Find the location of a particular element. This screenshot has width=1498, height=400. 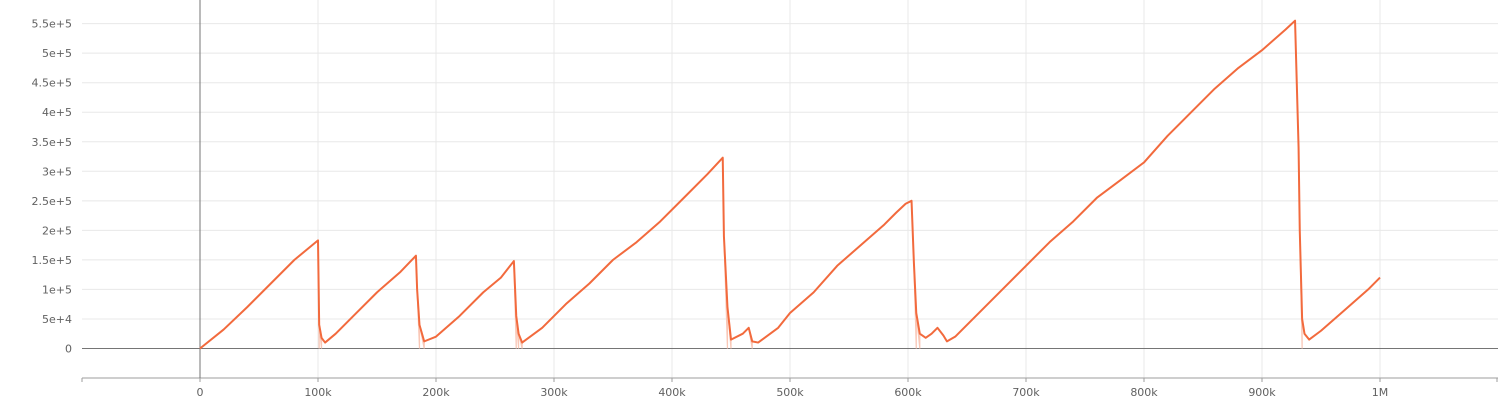

x-tick-label: 300k is located at coordinates (554, 392).